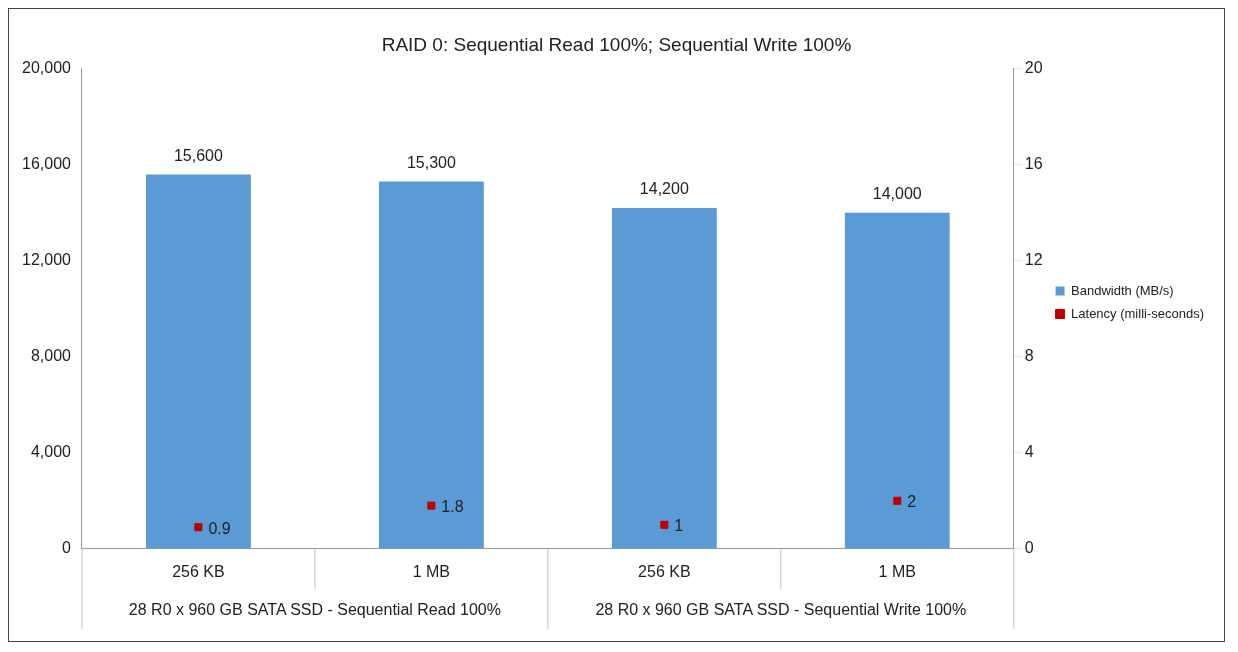 The width and height of the screenshot is (1238, 652). I want to click on y2-tick-label: 16, so click(1033, 164).